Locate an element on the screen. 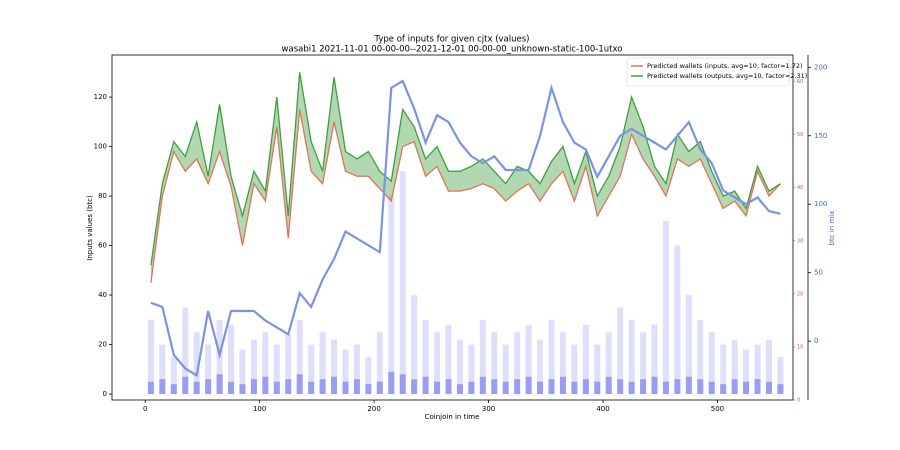 Image resolution: width=900 pixels, height=450 pixels. y2-tick-label: 150 is located at coordinates (820, 136).